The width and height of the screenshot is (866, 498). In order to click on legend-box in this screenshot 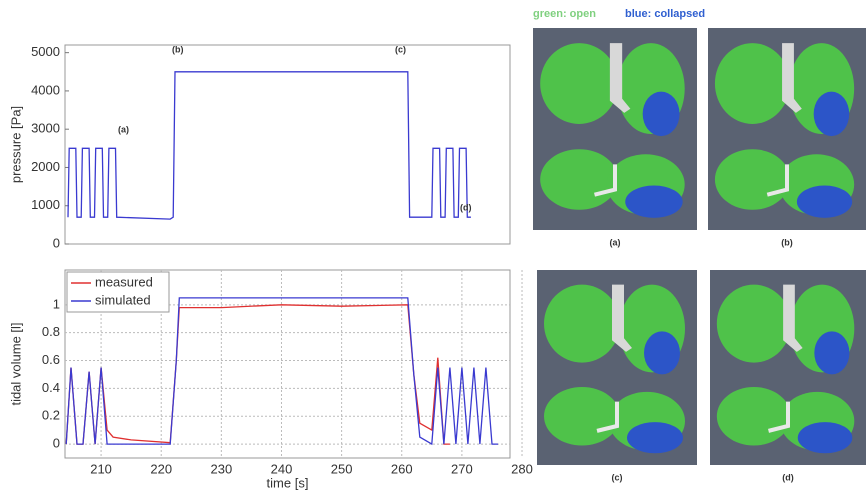, I will do `click(118, 292)`.